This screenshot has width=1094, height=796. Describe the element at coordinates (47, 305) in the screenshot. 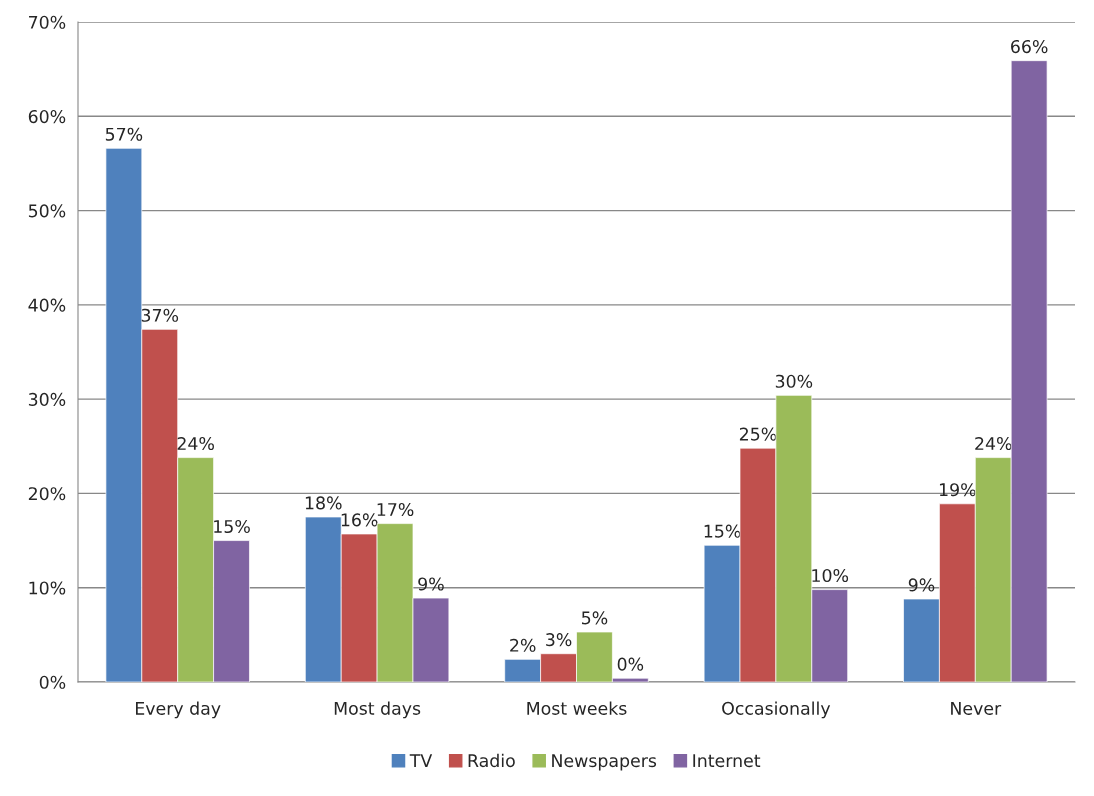

I see `y-tick-label: 40%` at that location.